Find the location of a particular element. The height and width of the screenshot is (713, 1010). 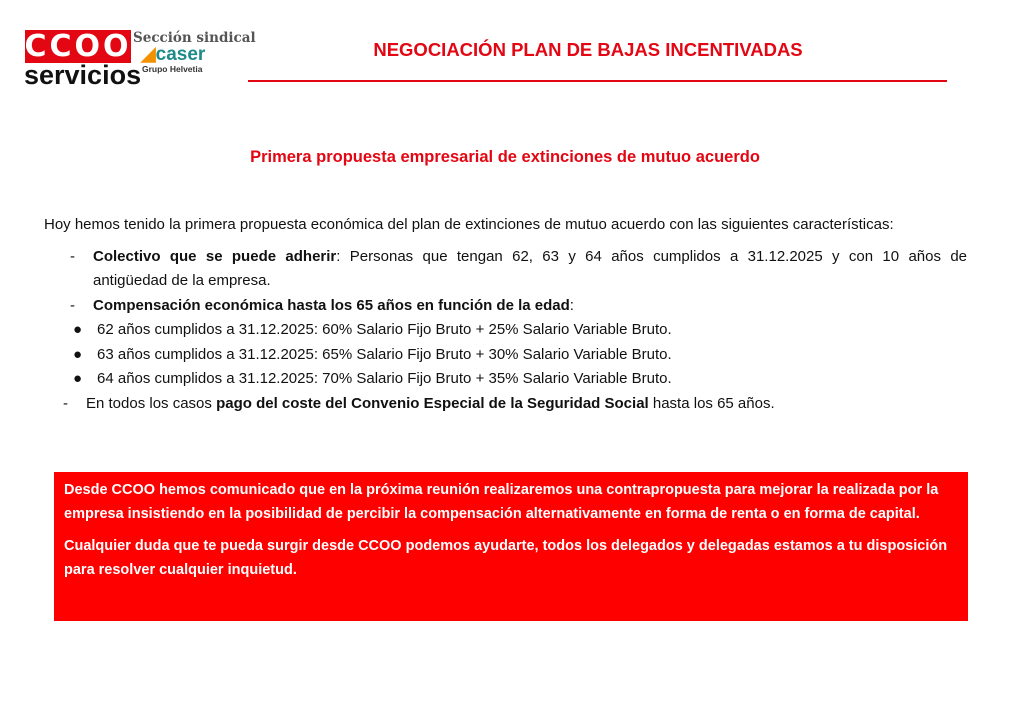

page-title: NEGOCIACIÓN PLAN DE BAJAS INCENTIVADAS is located at coordinates (588, 49).